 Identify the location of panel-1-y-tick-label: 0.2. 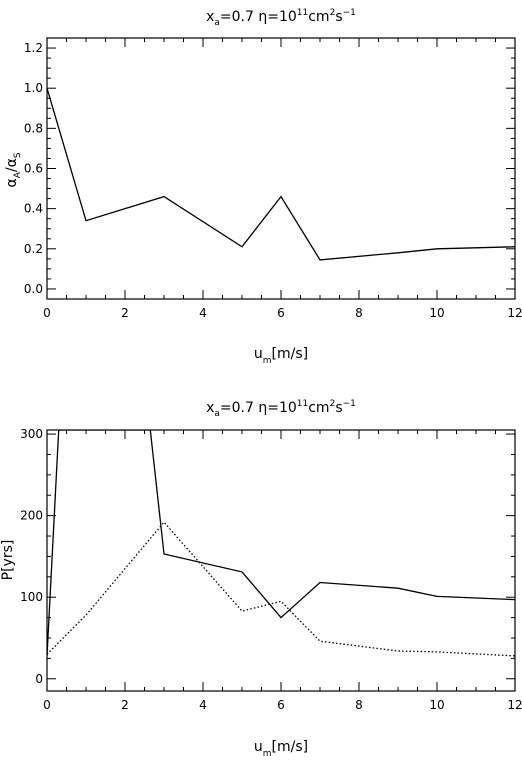
(33, 249).